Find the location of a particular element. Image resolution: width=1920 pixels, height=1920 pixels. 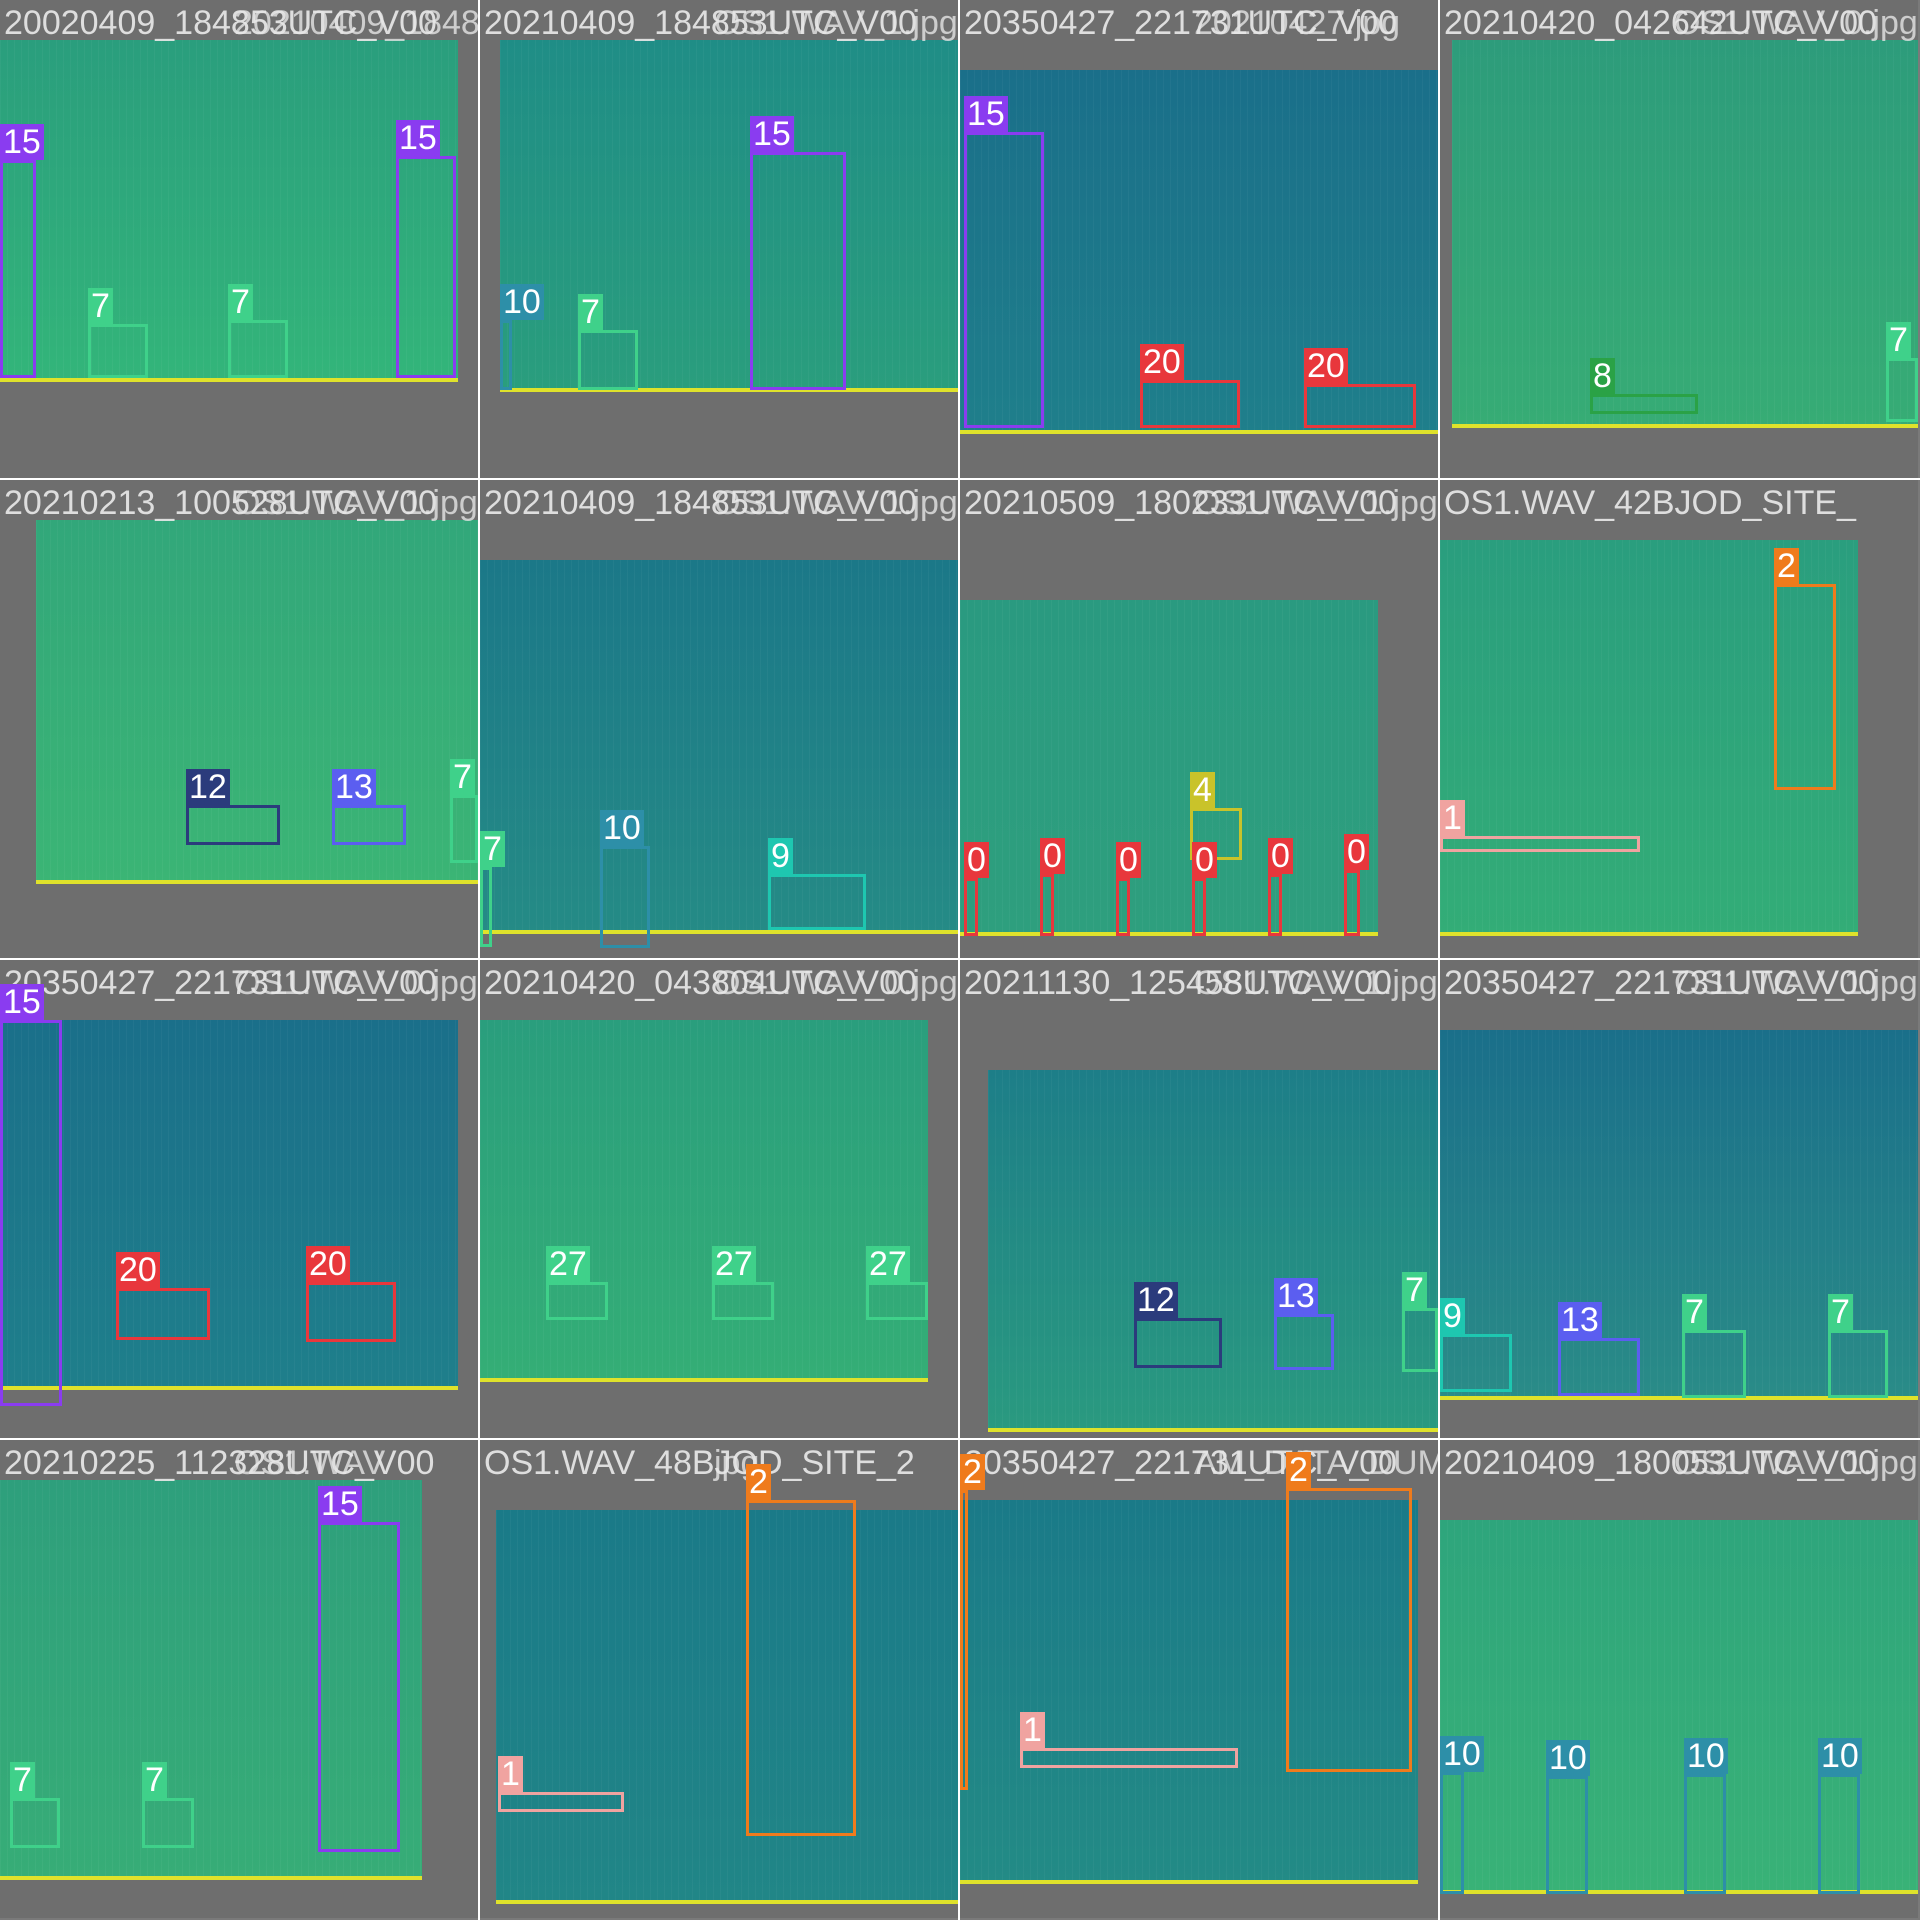

tile-filename: OS1.WAV_48BJOD_SITE_2 is located at coordinates (699, 1463).